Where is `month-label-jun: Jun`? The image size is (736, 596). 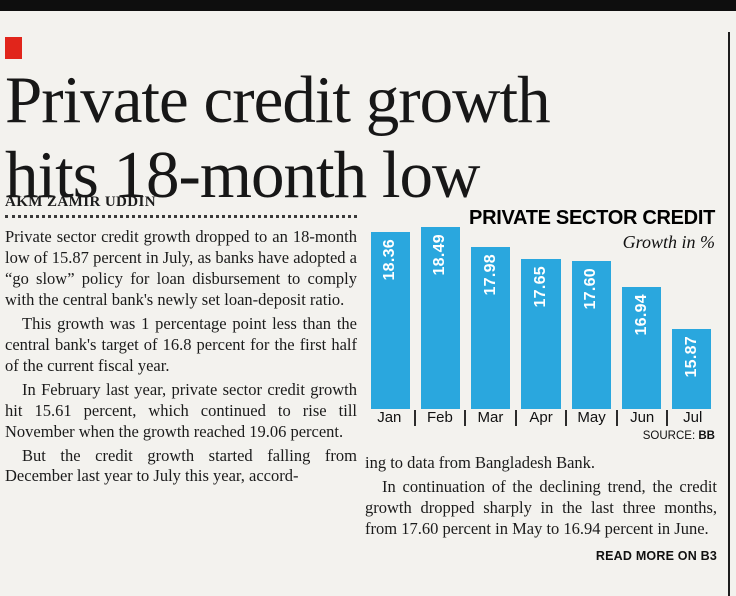 month-label-jun: Jun is located at coordinates (643, 418).